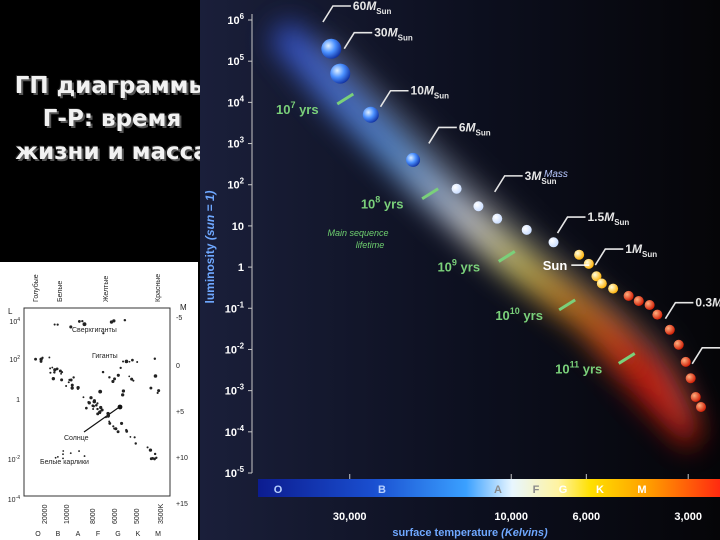 The height and width of the screenshot is (540, 720). What do you see at coordinates (117, 534) in the screenshot?
I see `inset-spectral-class: G` at bounding box center [117, 534].